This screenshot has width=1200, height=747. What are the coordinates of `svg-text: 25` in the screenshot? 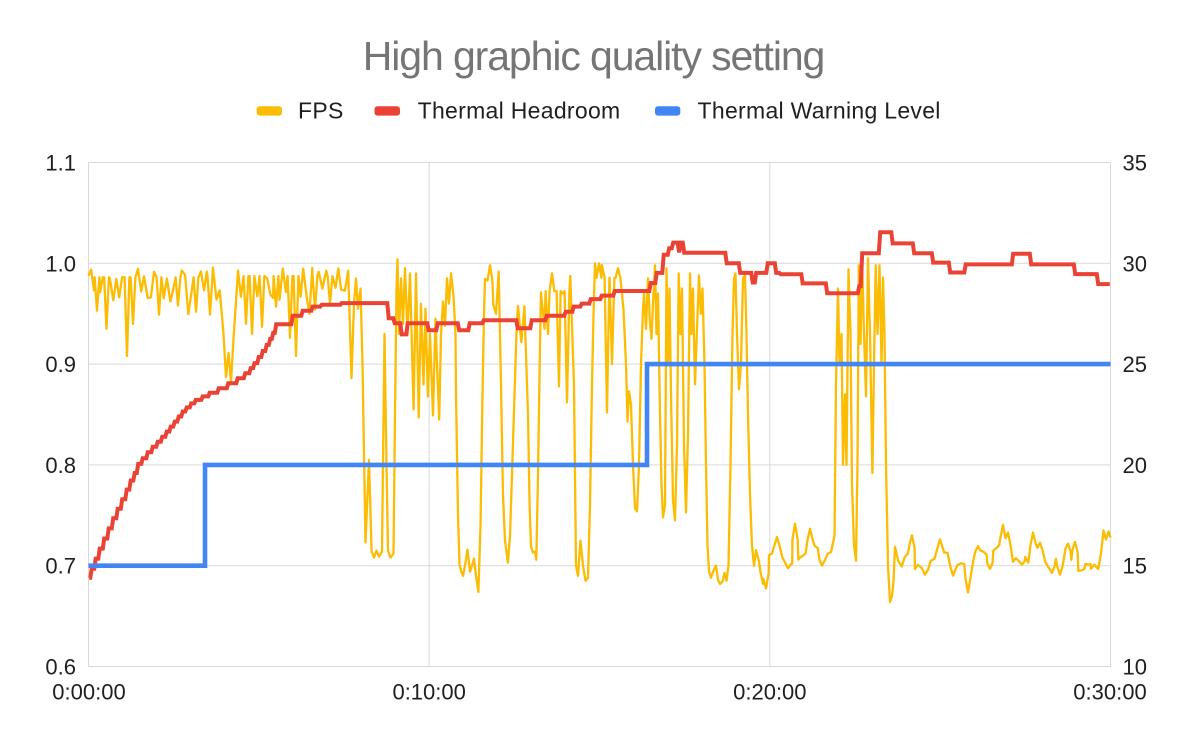 It's located at (1135, 364).